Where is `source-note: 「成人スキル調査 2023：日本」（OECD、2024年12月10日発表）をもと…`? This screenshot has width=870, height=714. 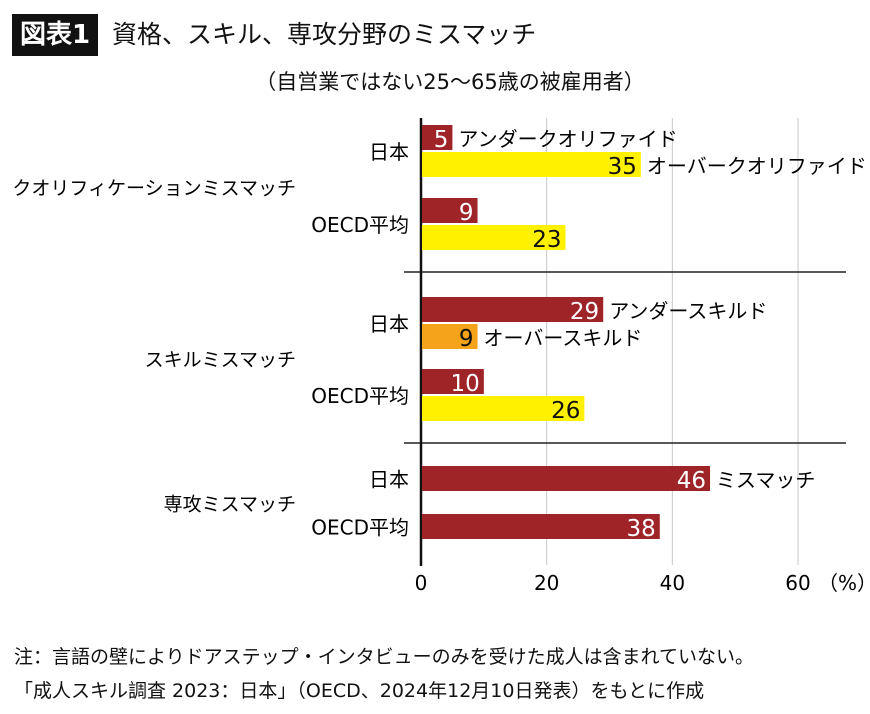
source-note: 「成人スキル調査 2023：日本」（OECD、2024年12月10日発表）をもと… is located at coordinates (359, 691).